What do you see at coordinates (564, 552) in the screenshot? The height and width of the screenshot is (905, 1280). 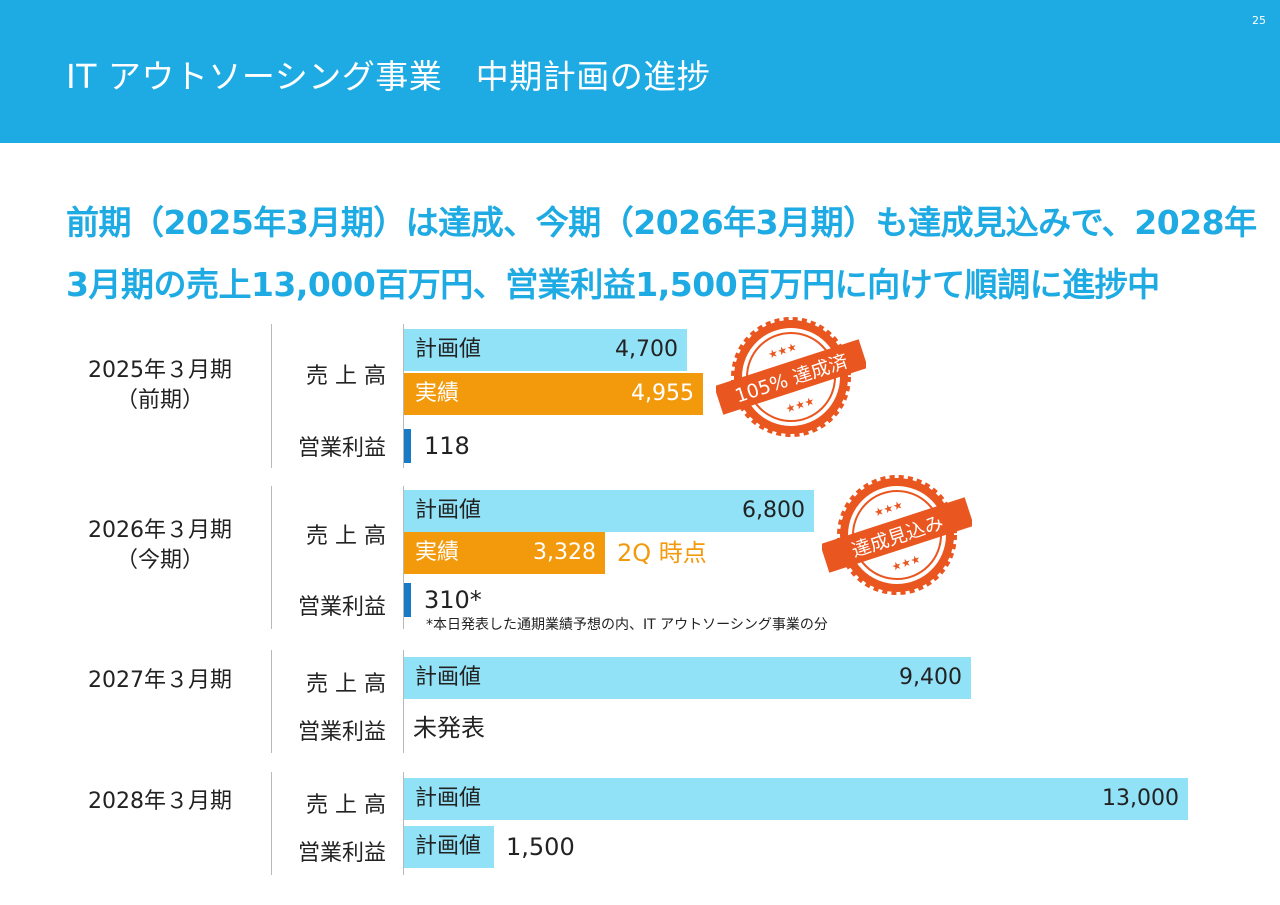 I see `bar-2026-actual-value: 3,328` at bounding box center [564, 552].